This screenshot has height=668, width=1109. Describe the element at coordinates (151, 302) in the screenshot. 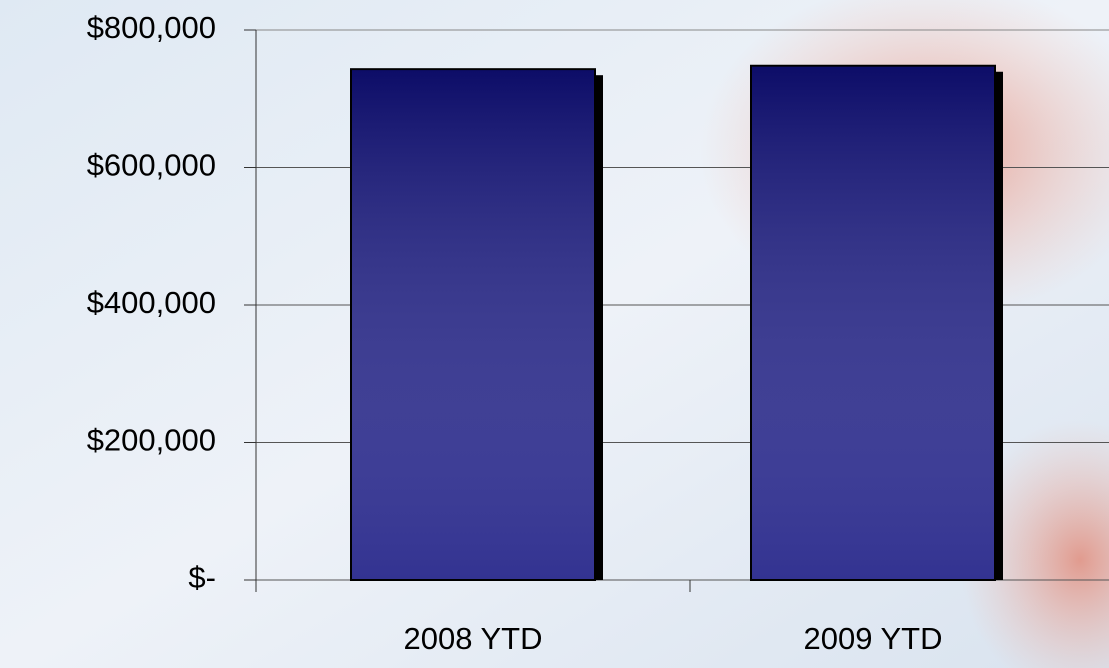

I see `y-tick-label: $400,000` at that location.